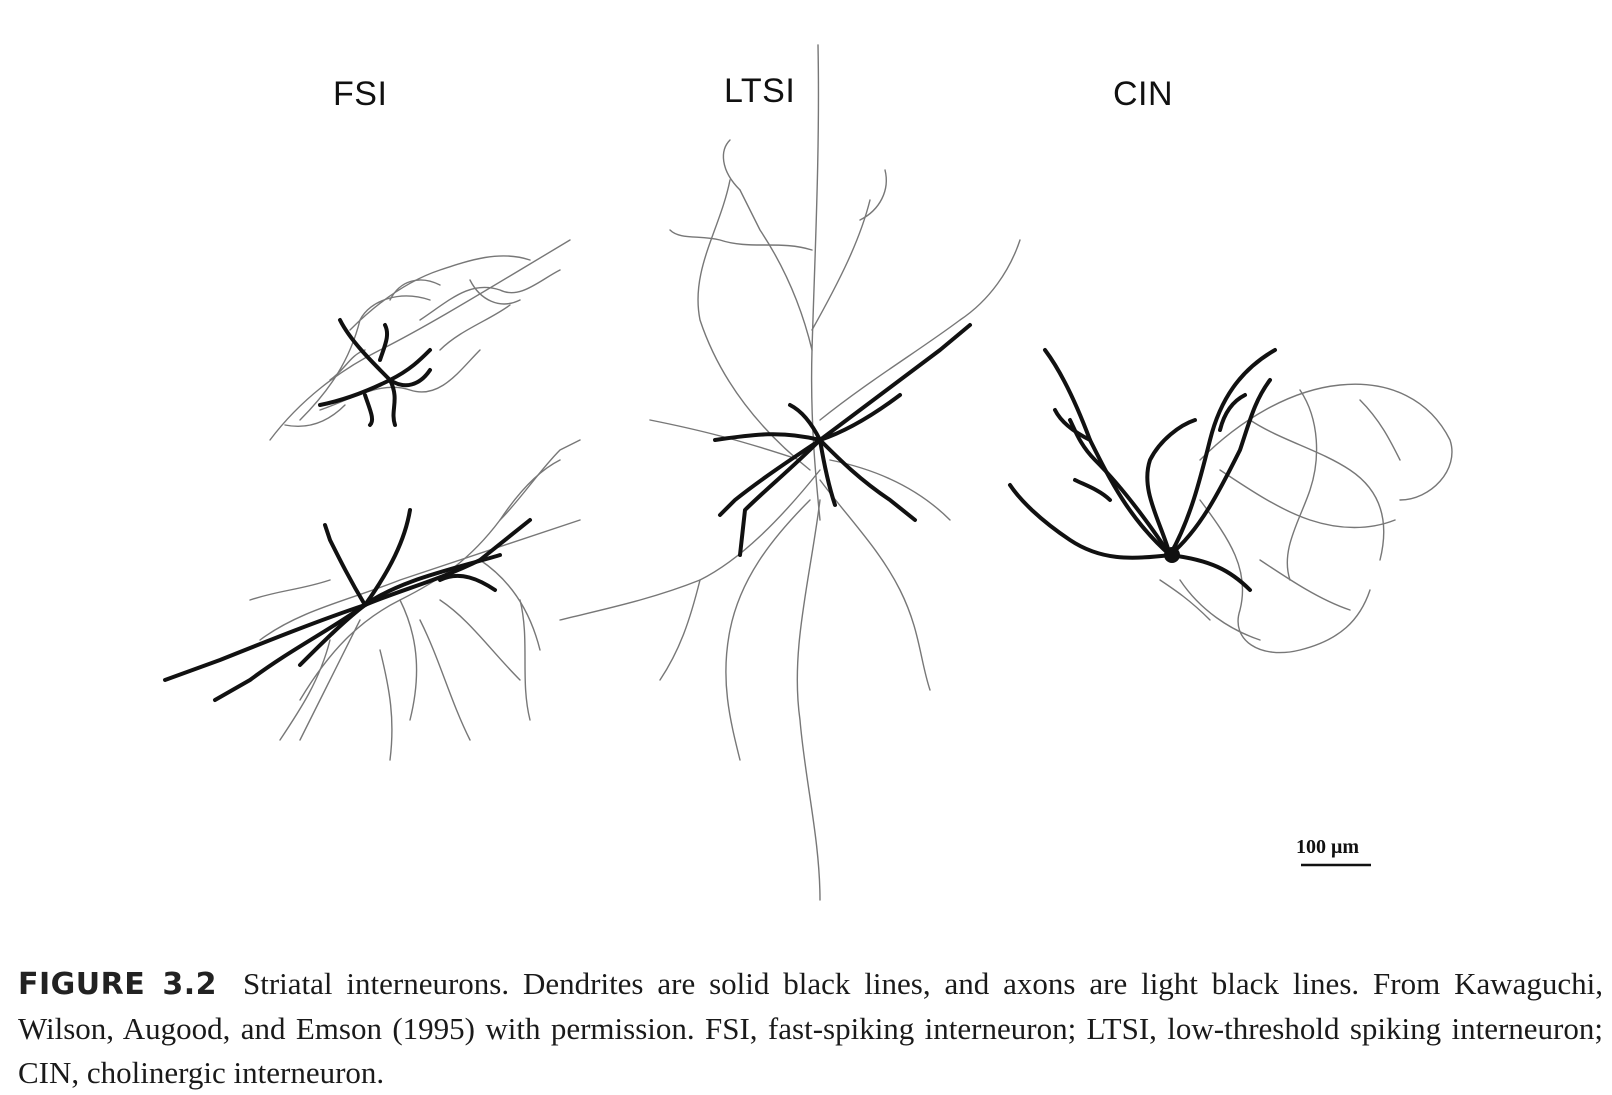 The height and width of the screenshot is (1095, 1612). What do you see at coordinates (1306, 518) in the screenshot?
I see `cin-axon` at bounding box center [1306, 518].